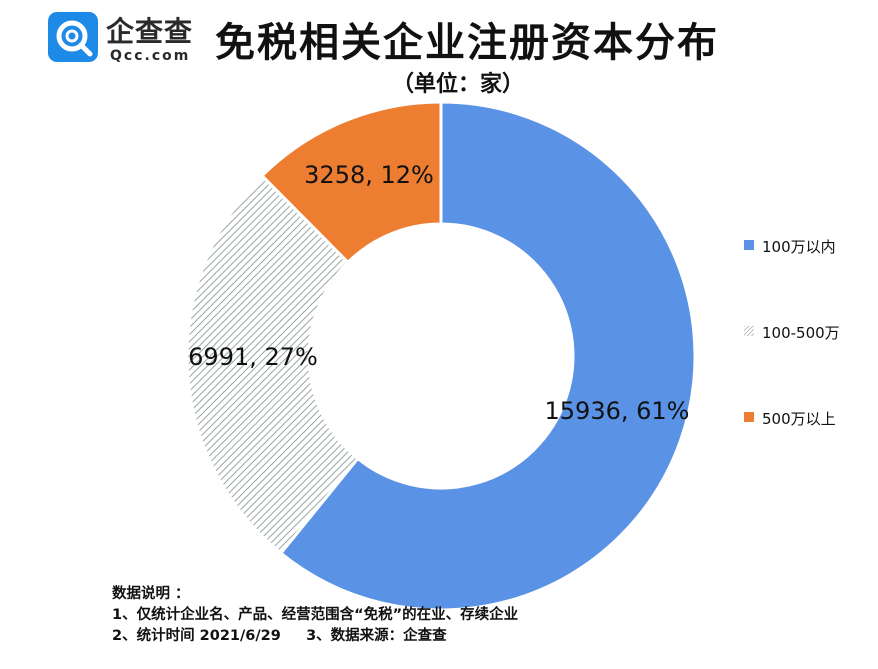 This screenshot has height=669, width=878. I want to click on legend-label: 100-500万, so click(801, 333).